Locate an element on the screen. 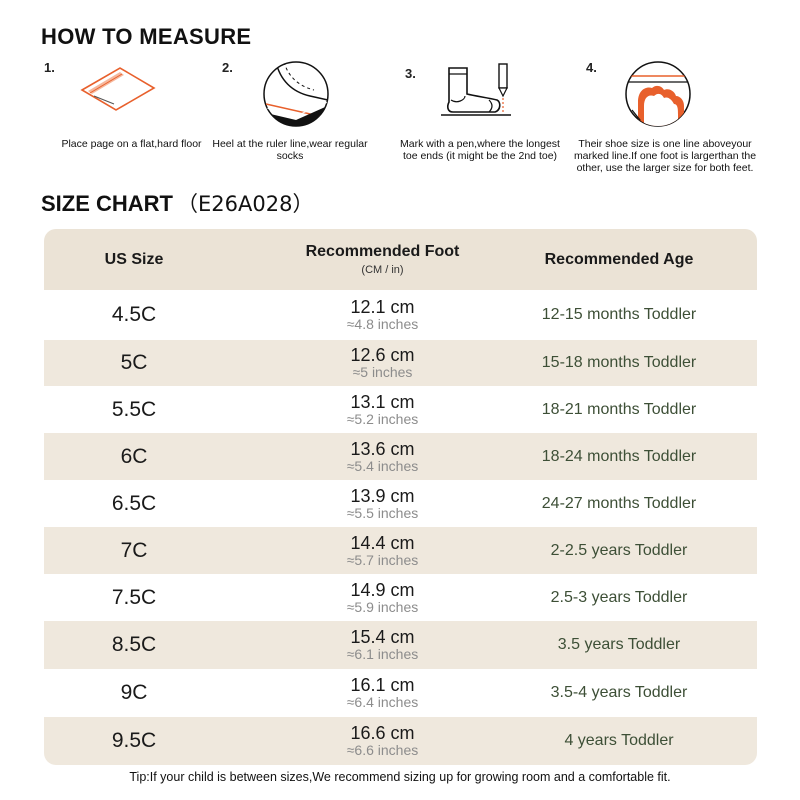 Image resolution: width=800 pixels, height=800 pixels. foot-length-inches: ≈5.9 inches is located at coordinates (382, 606).